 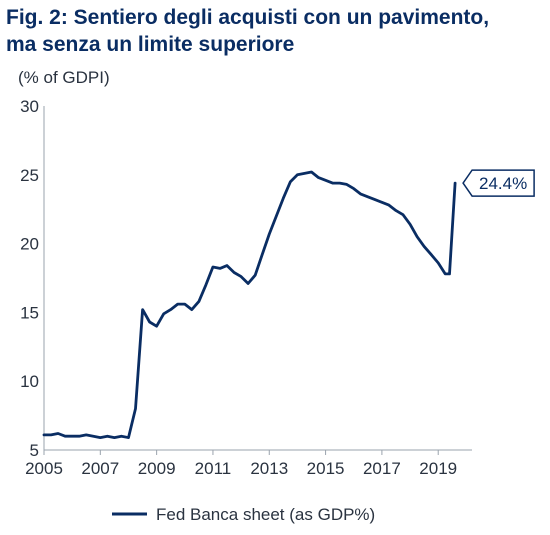 I want to click on y-tick-label: 10, so click(x=29, y=381).